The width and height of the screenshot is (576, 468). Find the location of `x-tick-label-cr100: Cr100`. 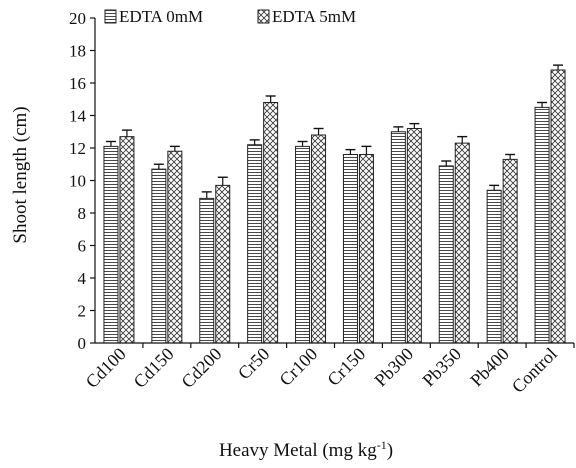

x-tick-label-cr100: Cr100 is located at coordinates (298, 367).